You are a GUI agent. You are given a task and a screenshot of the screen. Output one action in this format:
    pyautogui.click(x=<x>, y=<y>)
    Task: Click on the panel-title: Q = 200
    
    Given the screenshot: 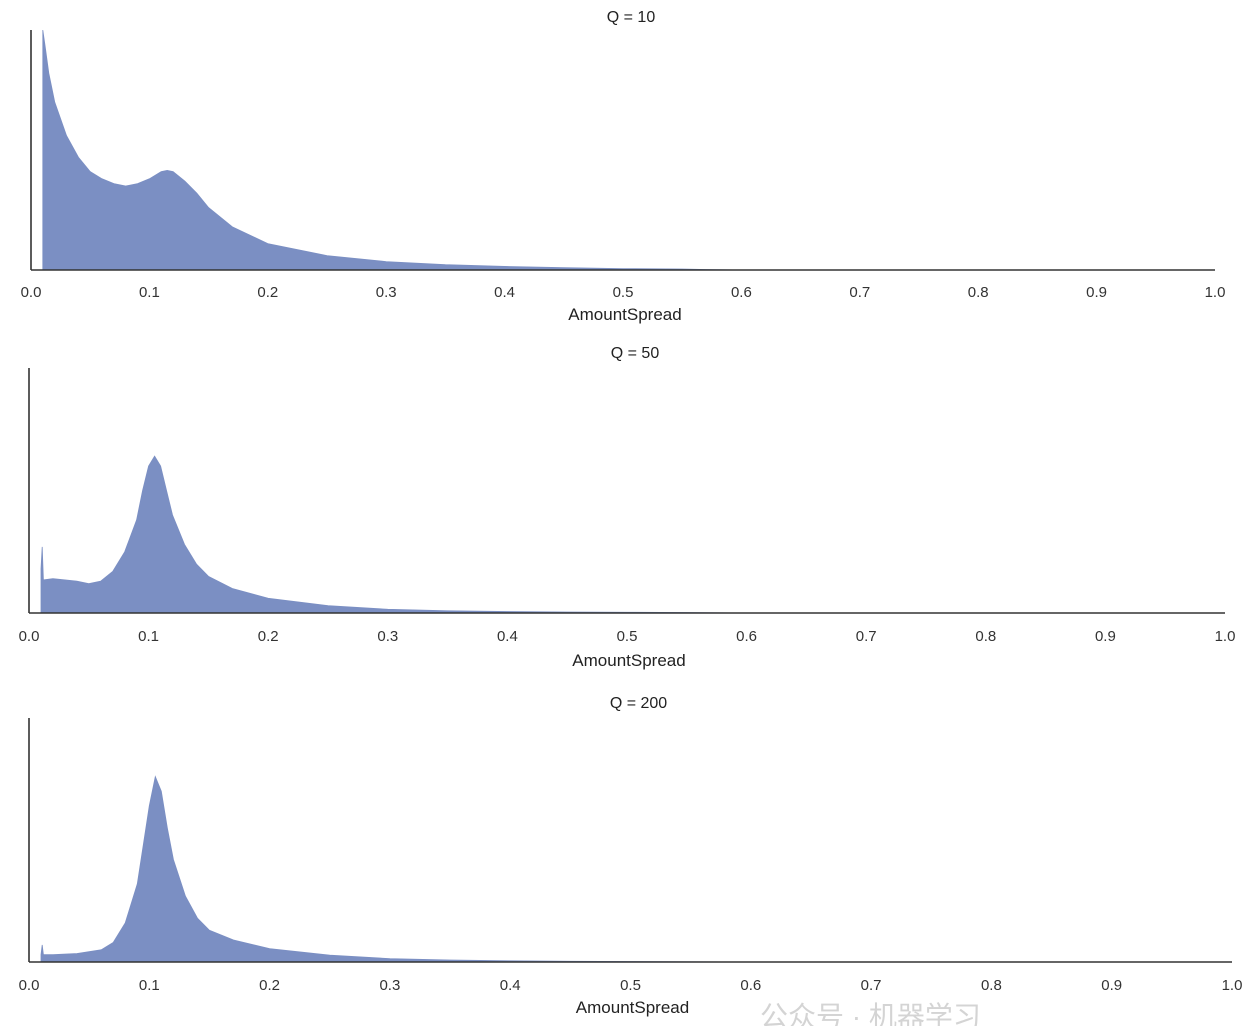 What is the action you would take?
    pyautogui.click(x=638, y=703)
    